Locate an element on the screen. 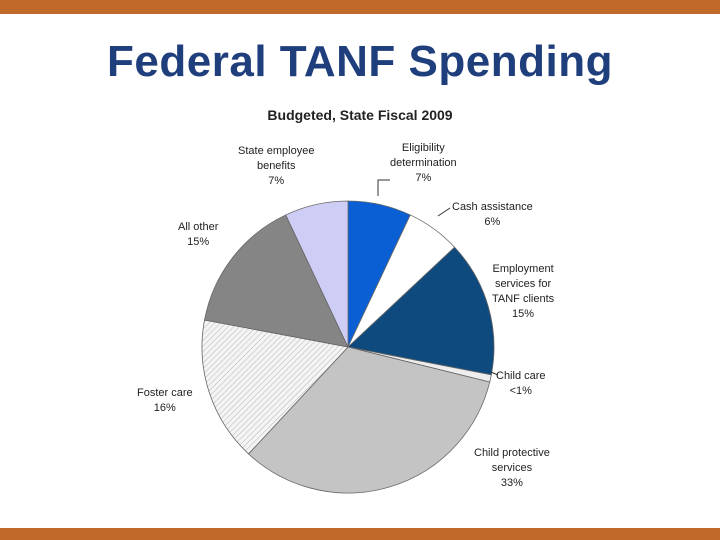 The height and width of the screenshot is (540, 720). slice-label-eligibility-line1: Eligibility is located at coordinates (423, 148).